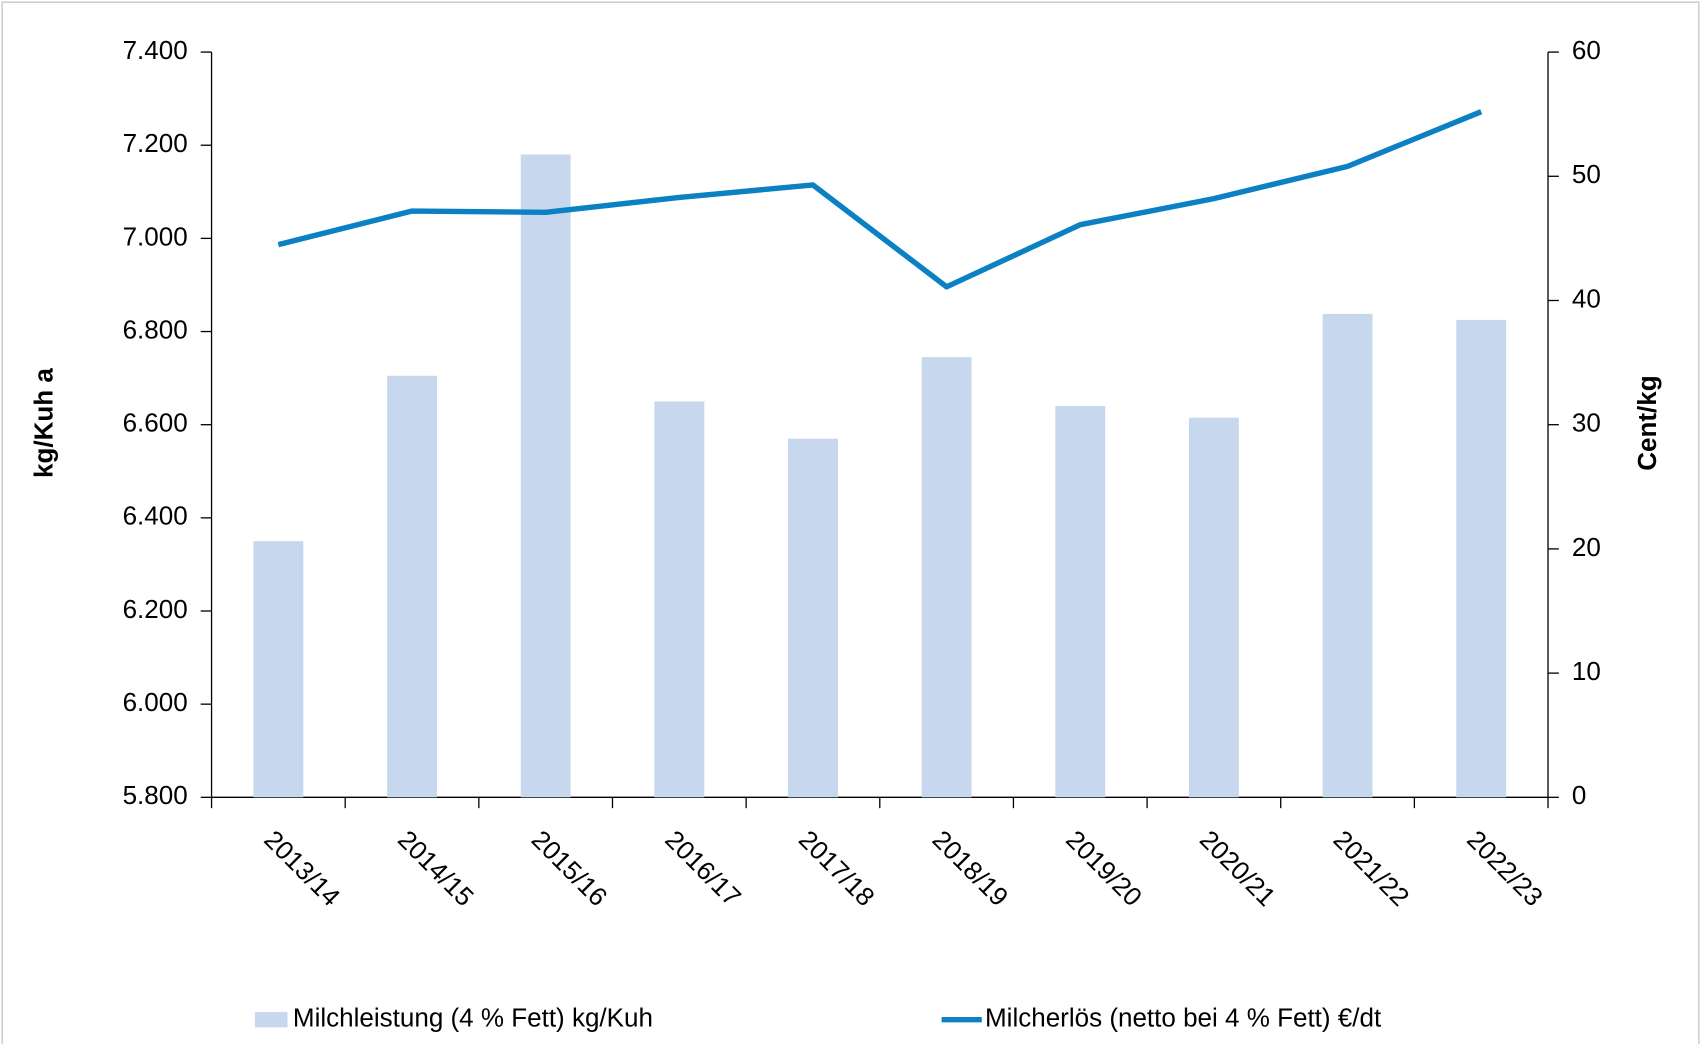  What do you see at coordinates (1586, 298) in the screenshot?
I see `y2-tick-label: 40` at bounding box center [1586, 298].